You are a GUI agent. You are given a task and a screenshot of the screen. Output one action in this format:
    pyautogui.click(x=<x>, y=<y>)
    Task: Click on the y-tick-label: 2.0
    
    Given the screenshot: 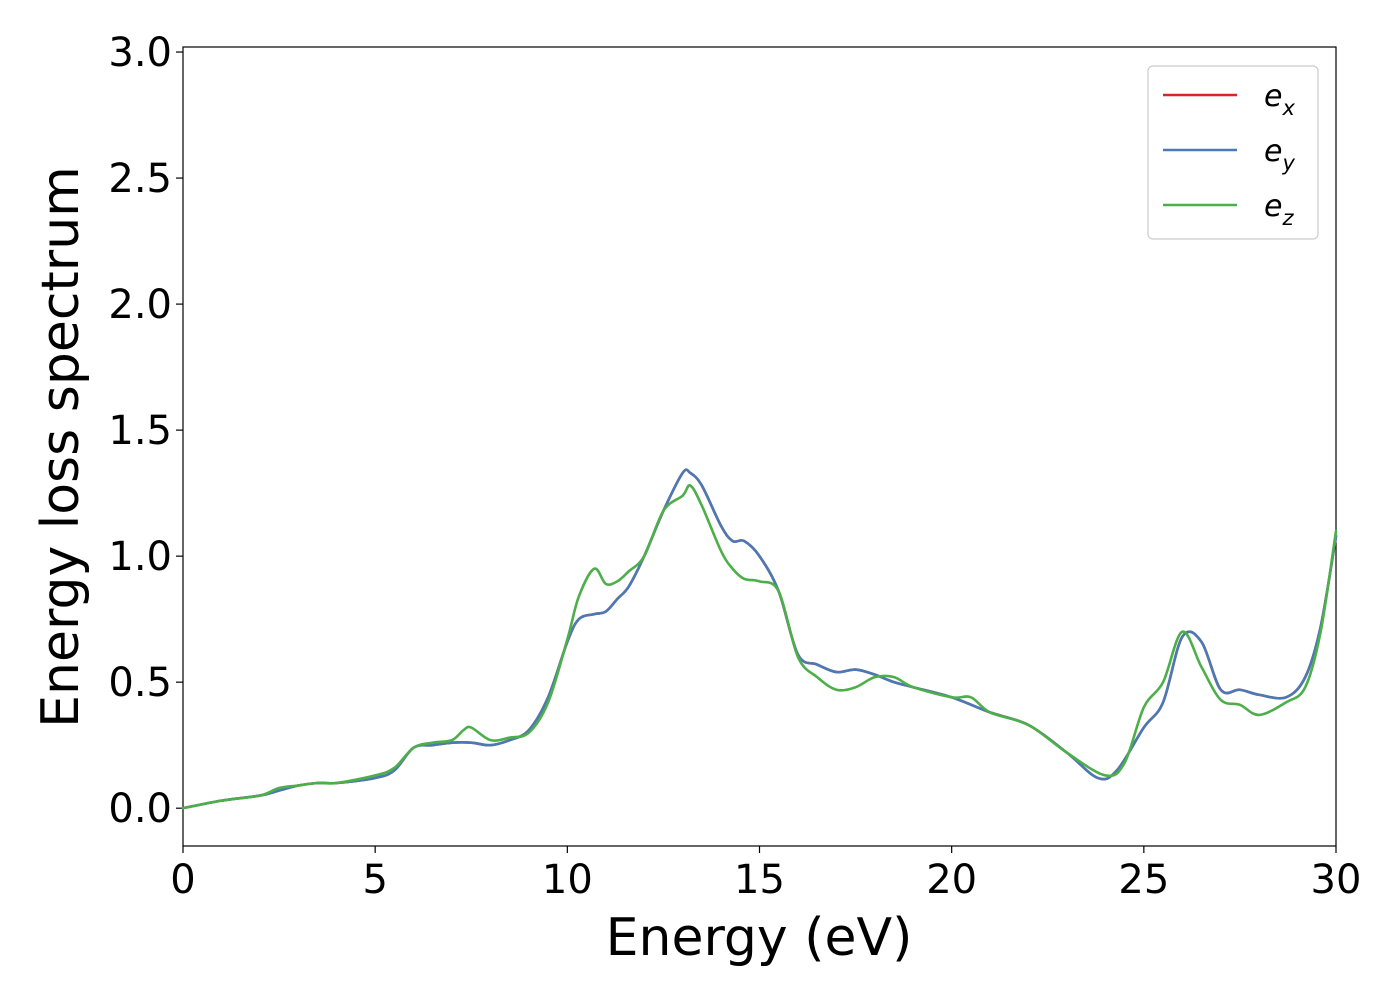 What is the action you would take?
    pyautogui.click(x=140, y=305)
    